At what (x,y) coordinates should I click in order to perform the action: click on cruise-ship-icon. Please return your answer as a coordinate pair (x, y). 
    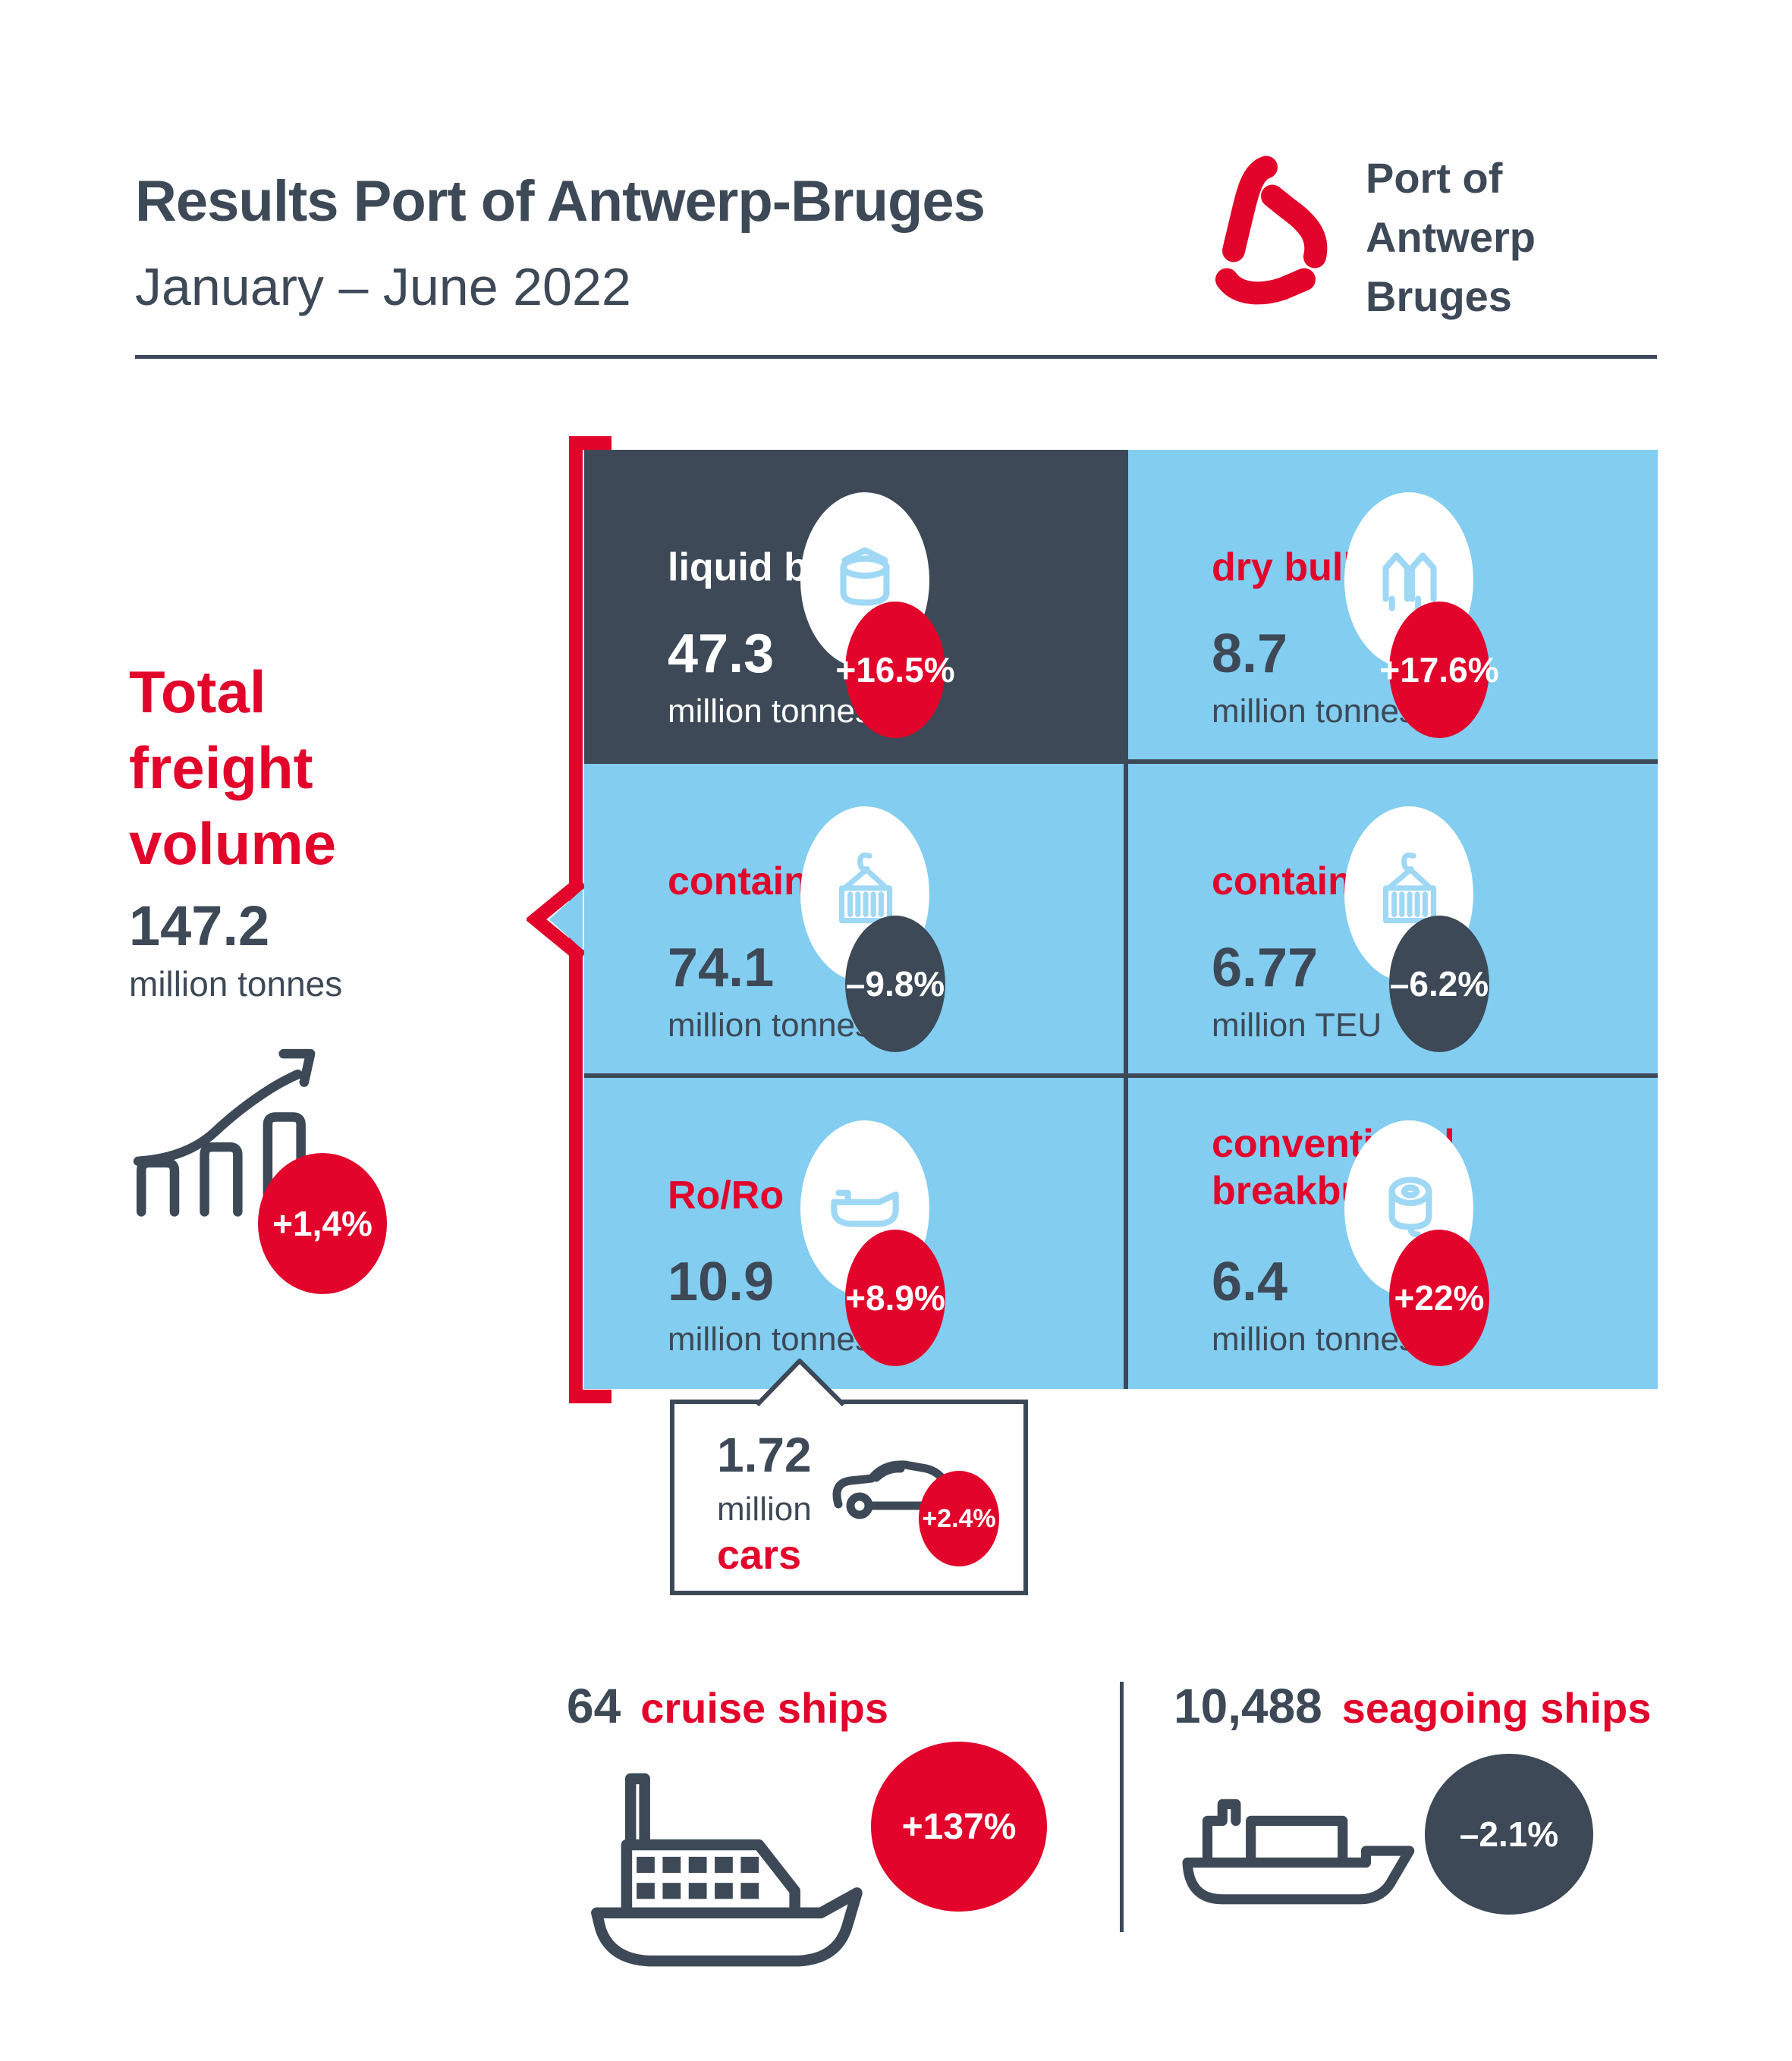
    Looking at the image, I should click on (727, 1870).